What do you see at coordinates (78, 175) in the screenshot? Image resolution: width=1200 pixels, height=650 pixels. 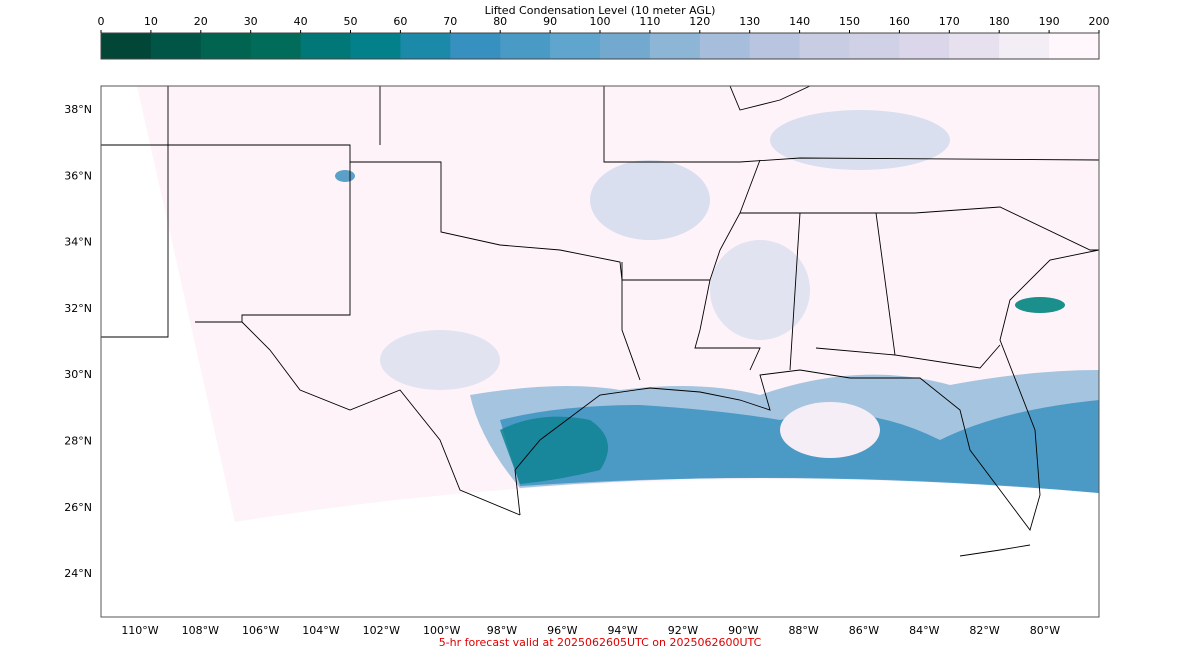 I see `latitude-label: 36°N` at bounding box center [78, 175].